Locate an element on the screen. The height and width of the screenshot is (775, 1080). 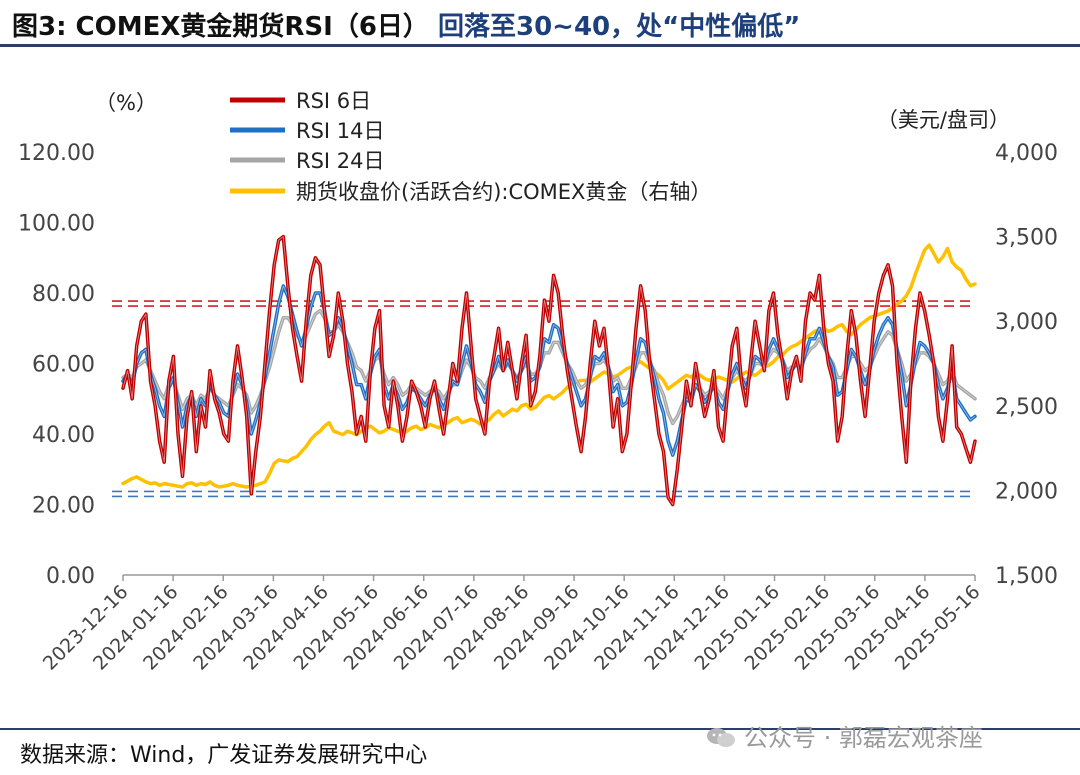
right-tick-label: 3,500 is located at coordinates (1026, 238).